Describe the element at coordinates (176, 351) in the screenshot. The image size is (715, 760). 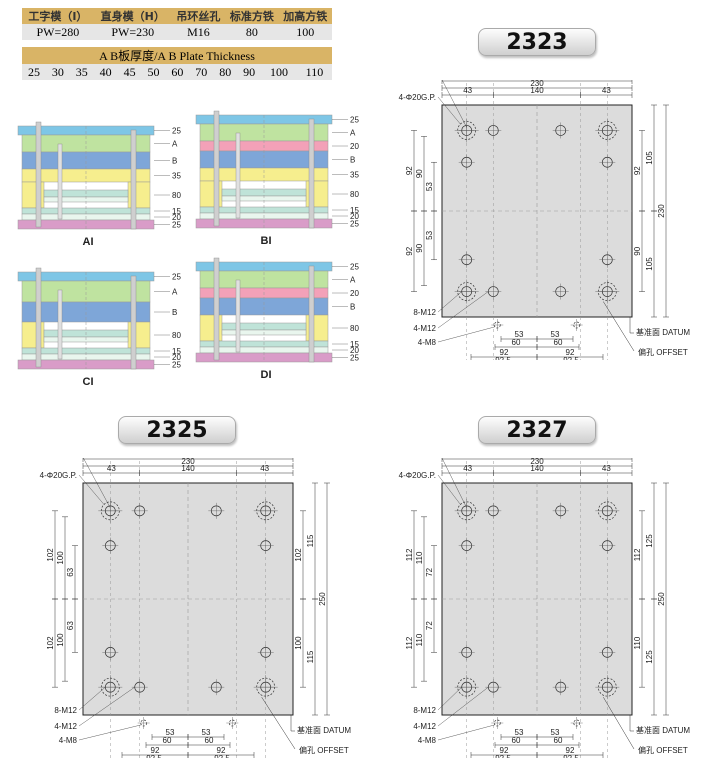
I see `layer-label: 15` at that location.